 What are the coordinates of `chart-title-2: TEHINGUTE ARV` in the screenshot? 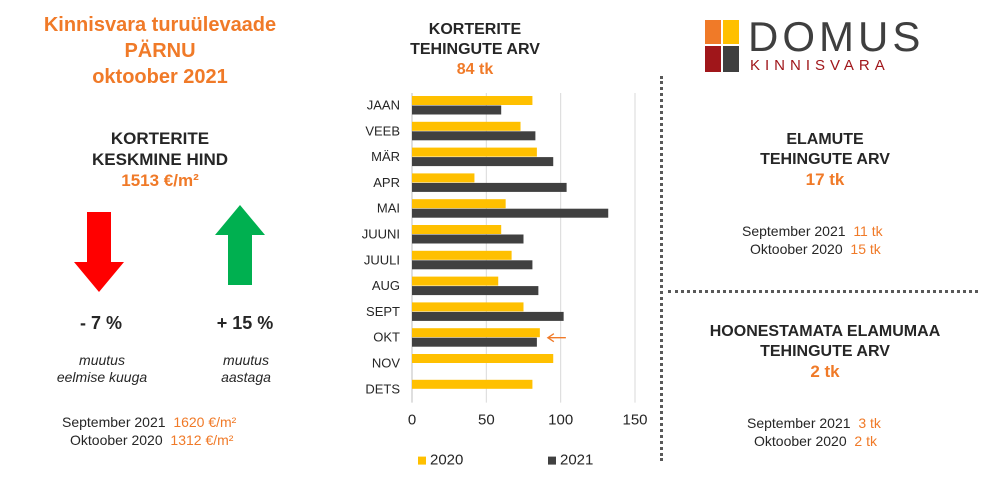 It's located at (475, 49).